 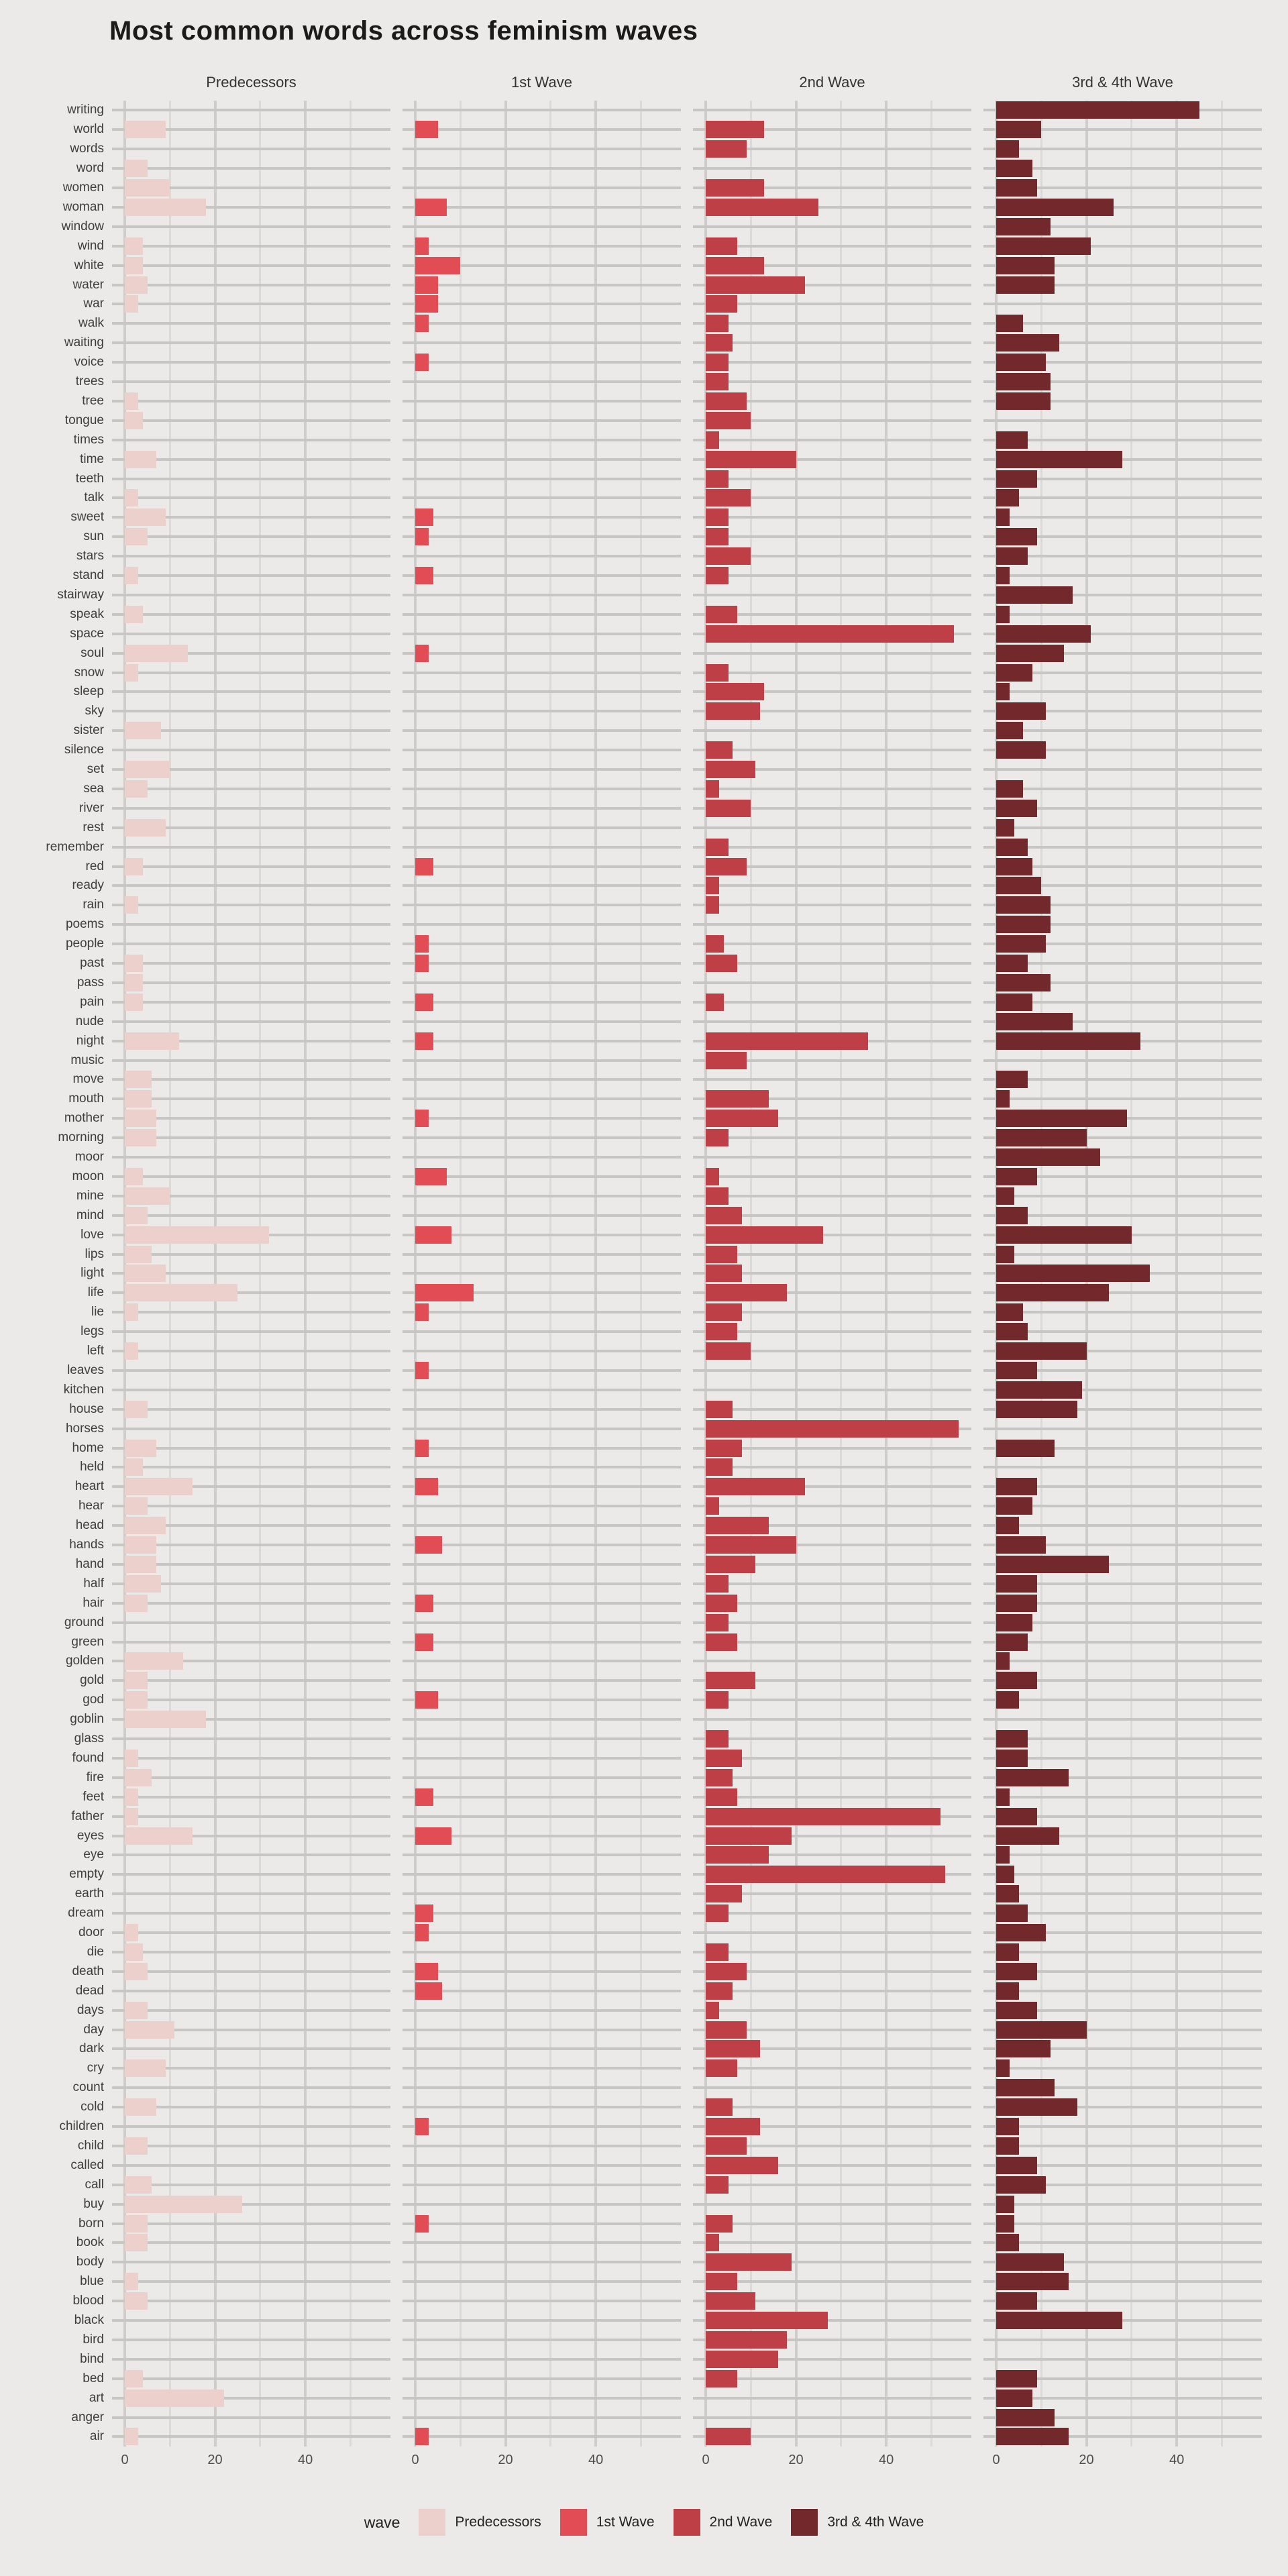 I want to click on bar-left-wave4, so click(x=1041, y=1351).